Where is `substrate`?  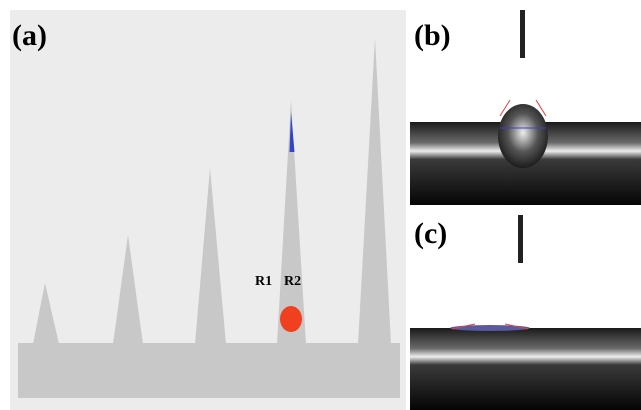
substrate is located at coordinates (209, 370).